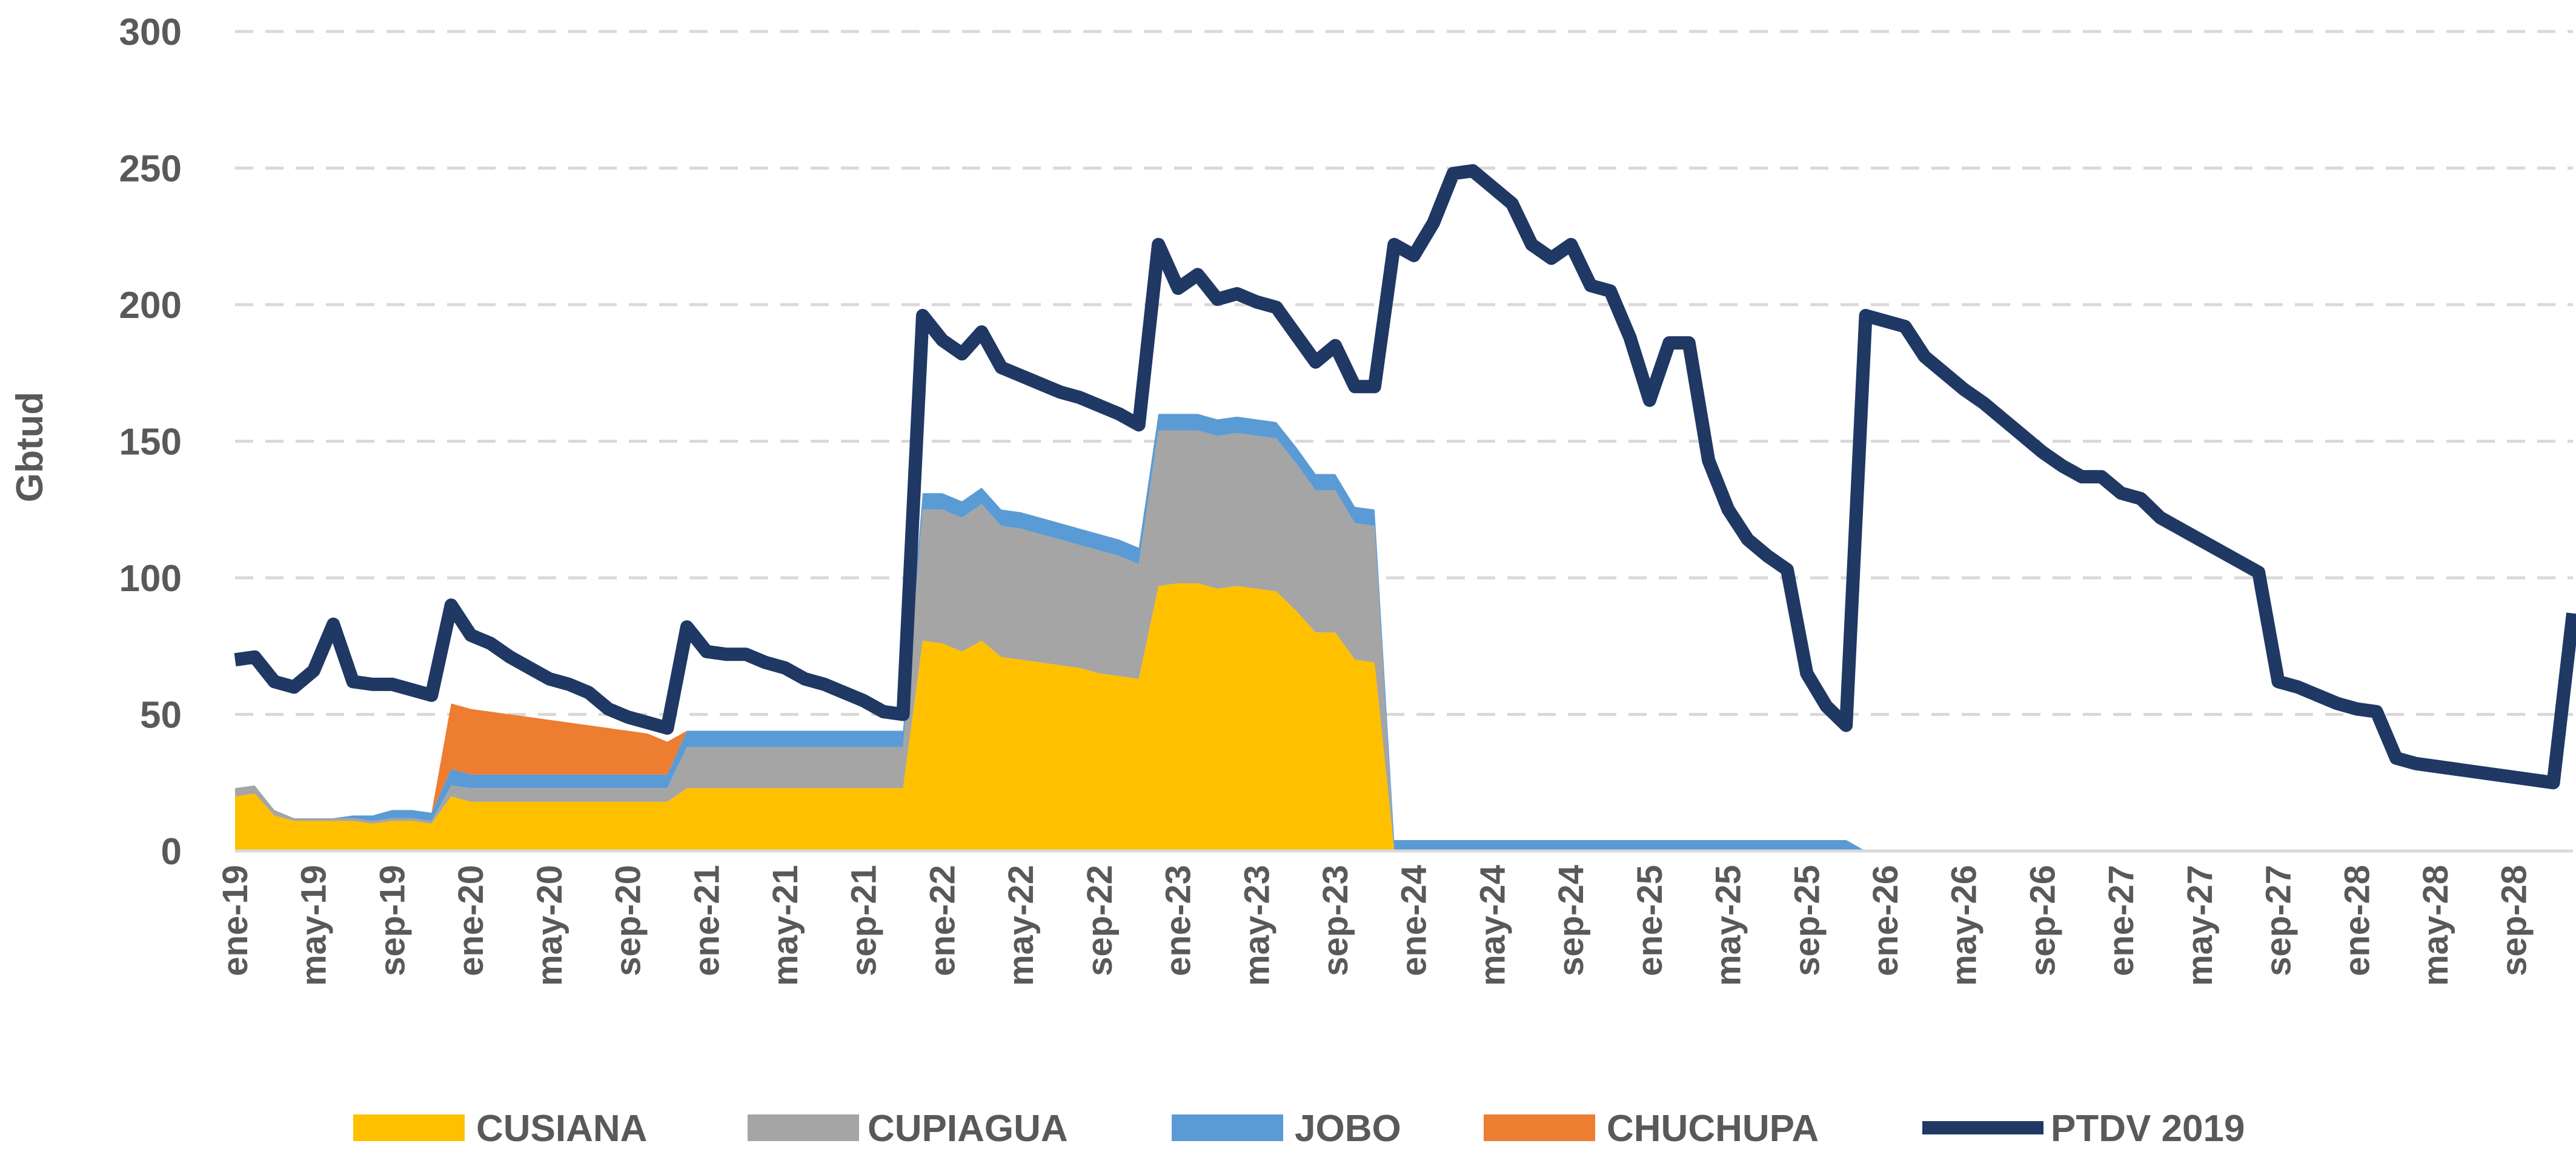  What do you see at coordinates (471, 921) in the screenshot?
I see `x-tick-label: ene-20` at bounding box center [471, 921].